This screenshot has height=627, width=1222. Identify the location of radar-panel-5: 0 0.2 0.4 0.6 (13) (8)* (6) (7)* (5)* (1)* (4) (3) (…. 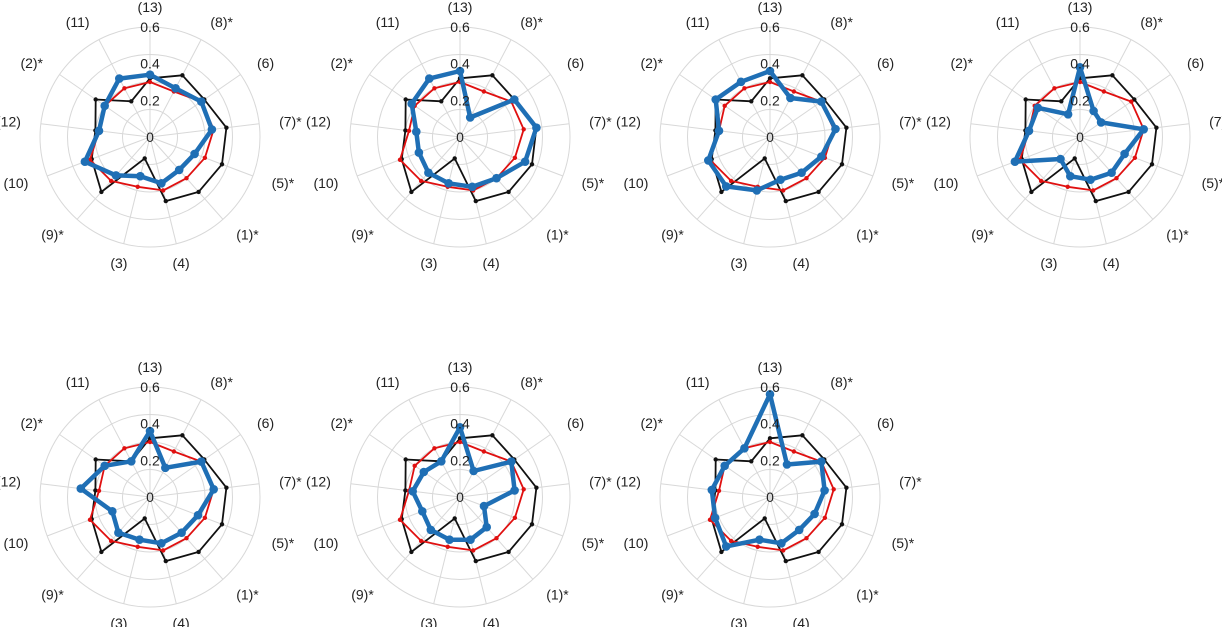
(151, 493).